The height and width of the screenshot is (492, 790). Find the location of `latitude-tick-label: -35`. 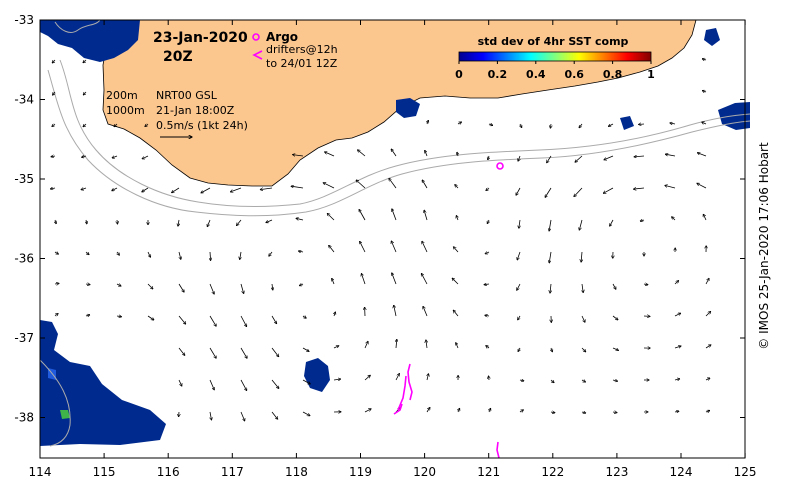

latitude-tick-label: -35 is located at coordinates (24, 179).